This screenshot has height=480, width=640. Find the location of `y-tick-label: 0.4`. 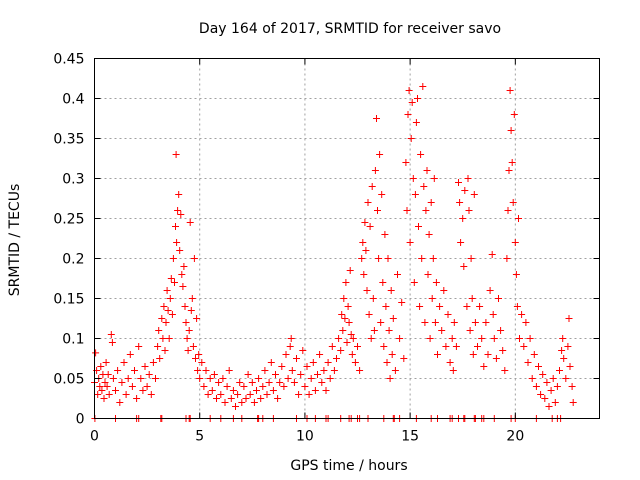

y-tick-label: 0.4 is located at coordinates (73, 100).